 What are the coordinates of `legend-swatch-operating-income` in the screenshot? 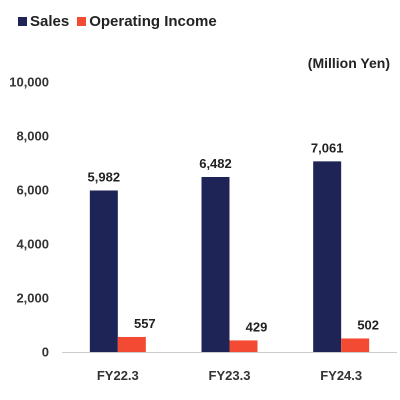 It's located at (82, 21).